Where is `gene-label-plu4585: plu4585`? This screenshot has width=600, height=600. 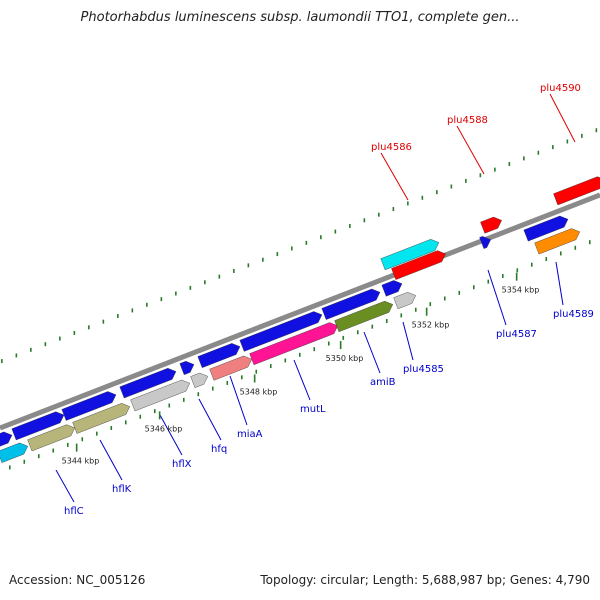 gene-label-plu4585: plu4585 is located at coordinates (423, 369).